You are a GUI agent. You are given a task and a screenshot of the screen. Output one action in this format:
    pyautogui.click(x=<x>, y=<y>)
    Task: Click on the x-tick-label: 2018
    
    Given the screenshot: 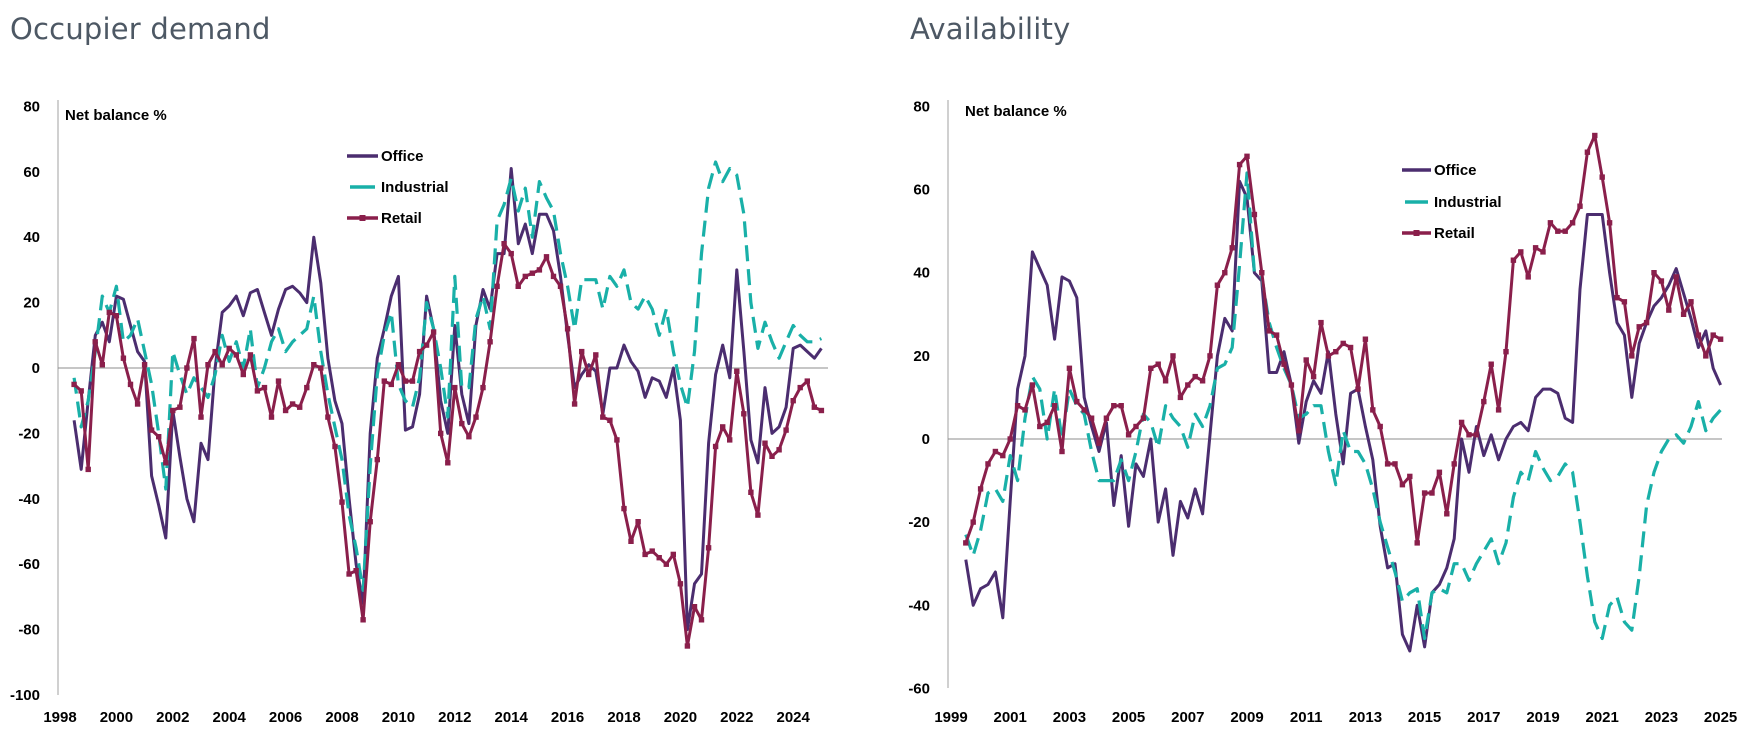 What is the action you would take?
    pyautogui.click(x=623, y=717)
    